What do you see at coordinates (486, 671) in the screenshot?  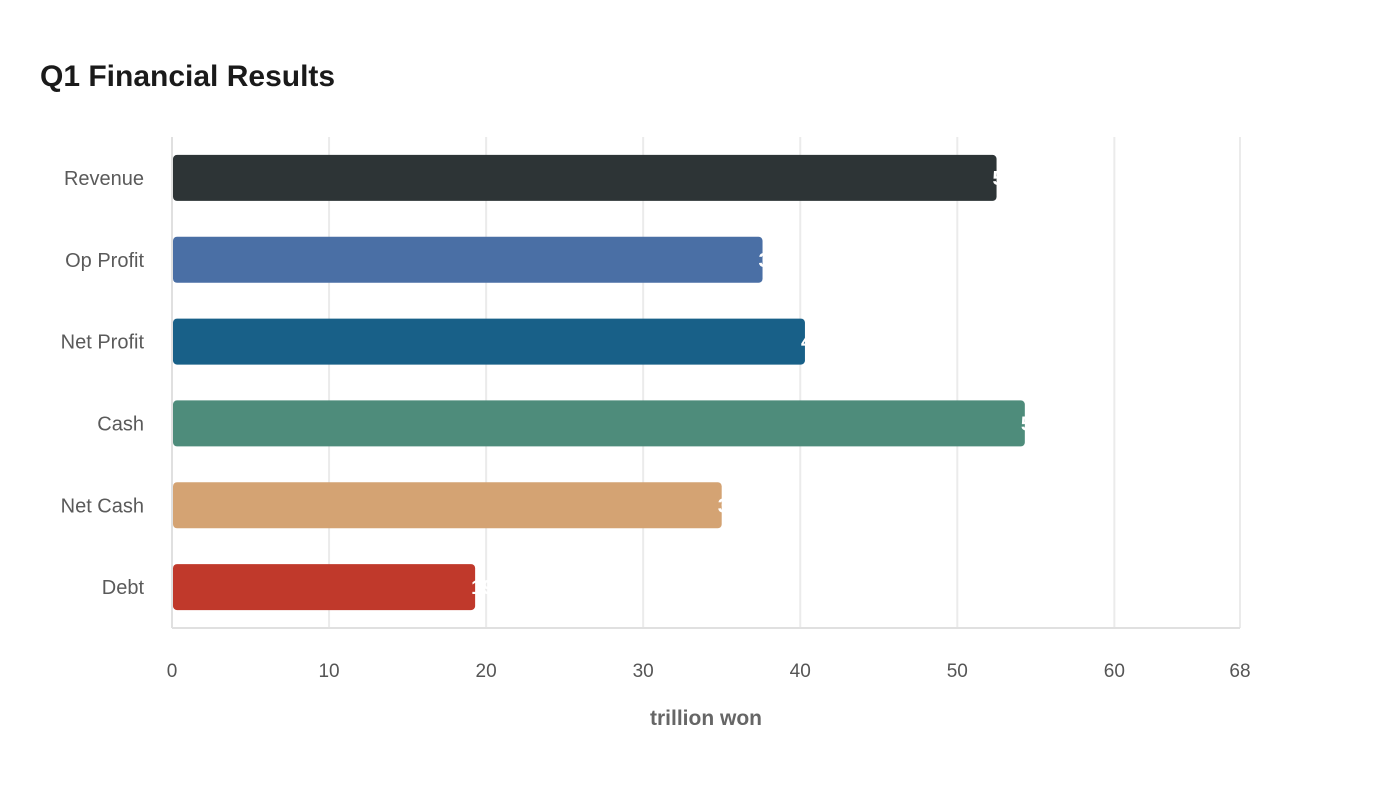 I see `x-tick-label: 20` at bounding box center [486, 671].